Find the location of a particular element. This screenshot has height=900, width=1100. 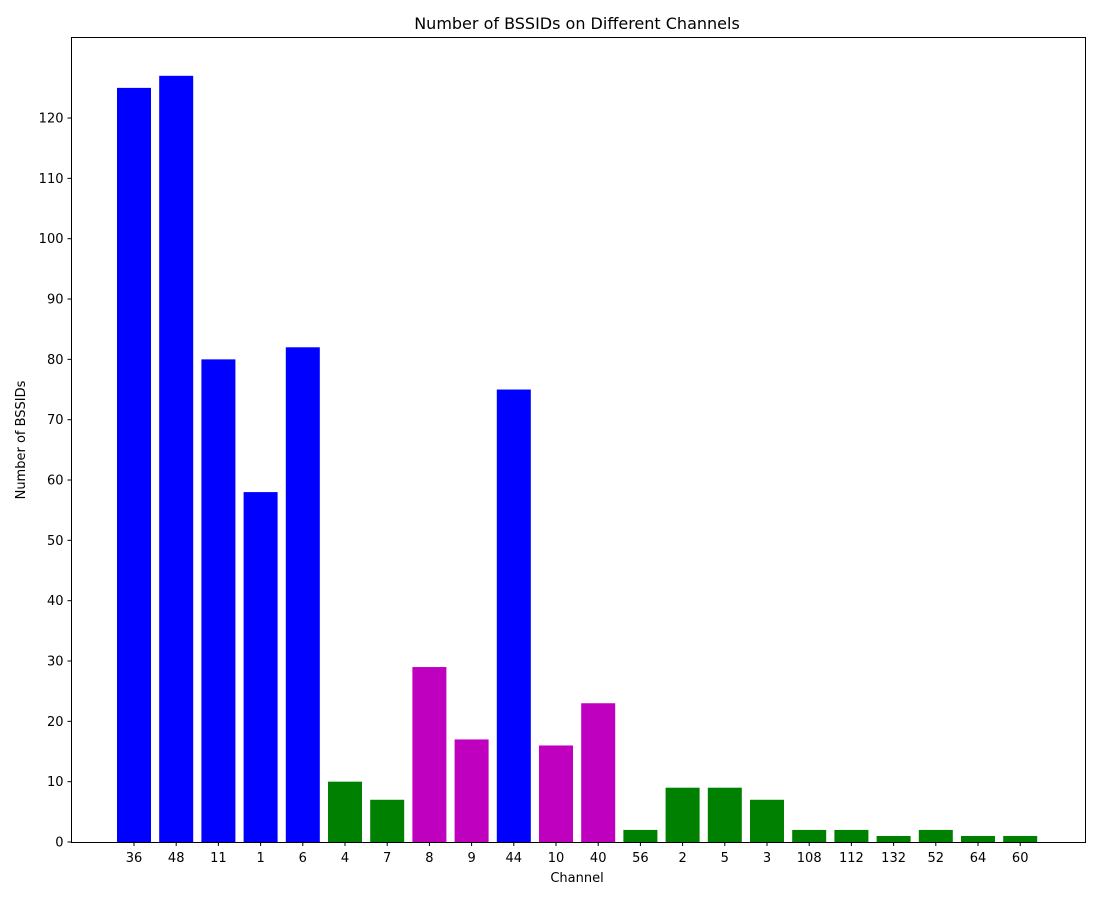

y-tick-label: 100 is located at coordinates (51, 239).